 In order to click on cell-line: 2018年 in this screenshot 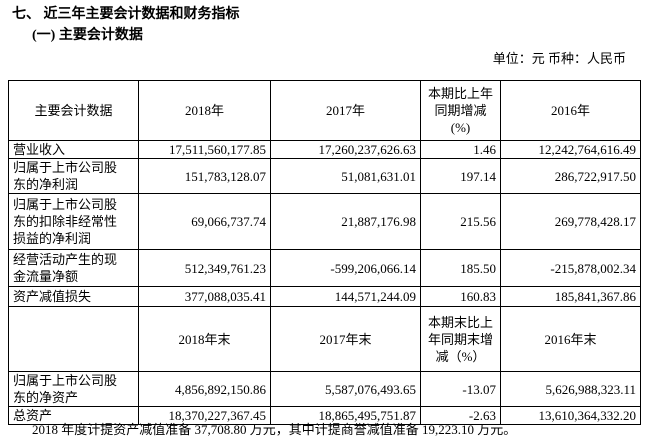, I will do `click(204, 110)`.